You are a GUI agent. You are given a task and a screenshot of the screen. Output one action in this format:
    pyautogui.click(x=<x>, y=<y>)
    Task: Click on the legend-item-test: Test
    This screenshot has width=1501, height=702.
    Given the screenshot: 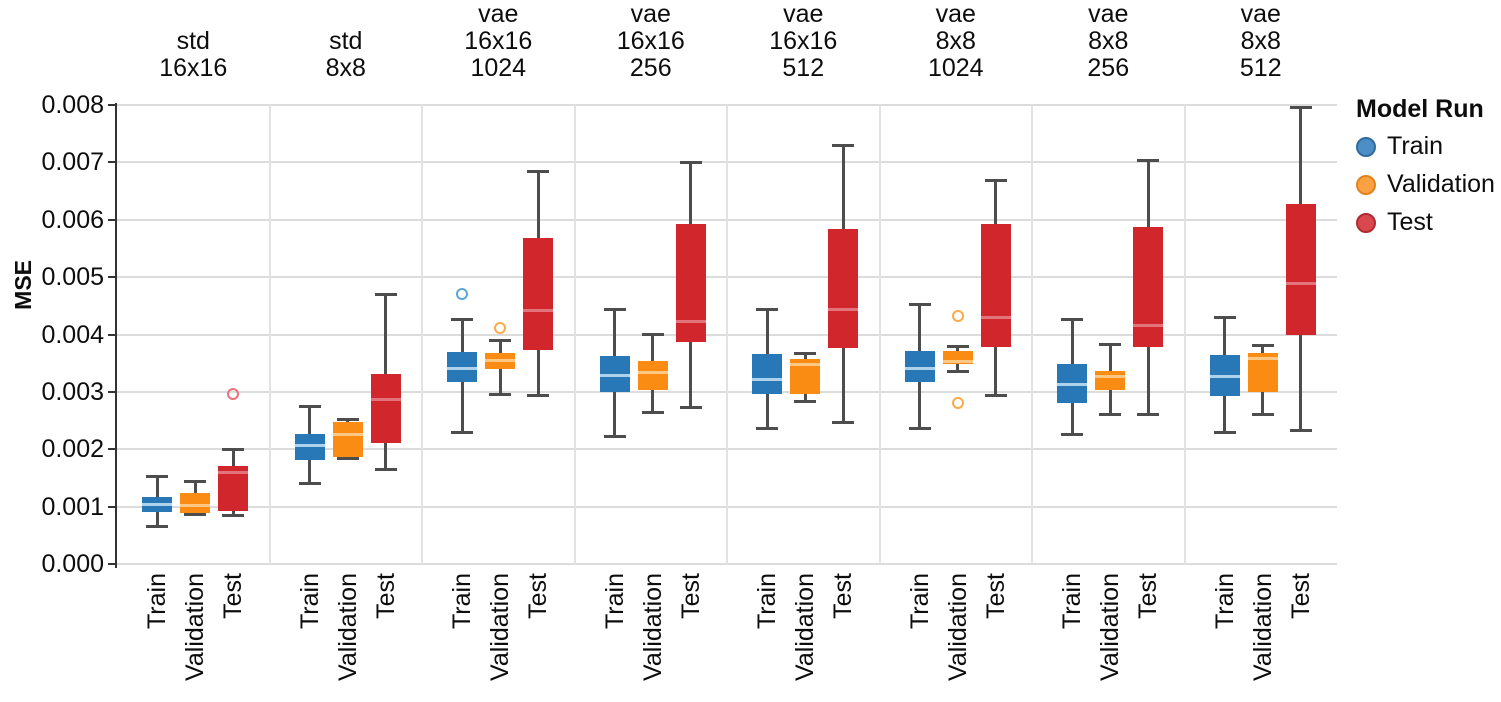 What is the action you would take?
    pyautogui.click(x=1428, y=222)
    